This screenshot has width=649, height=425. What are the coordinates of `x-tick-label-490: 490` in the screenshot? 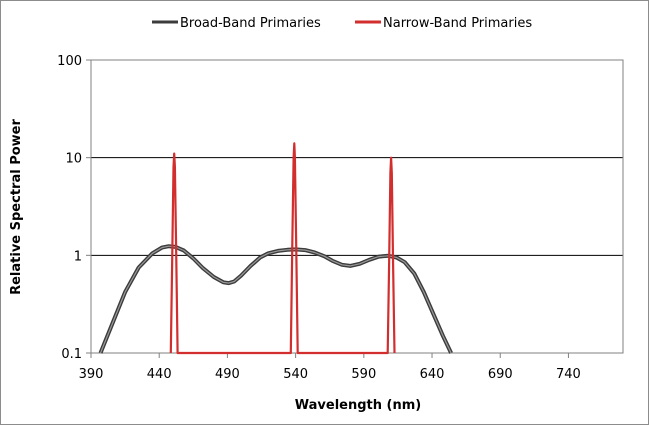 It's located at (227, 374).